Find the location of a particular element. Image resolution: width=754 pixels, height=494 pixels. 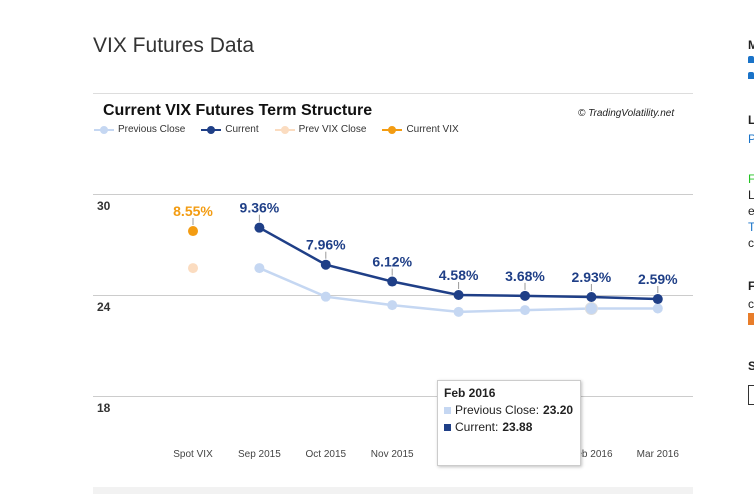

tooltip-value: 23.20 is located at coordinates (558, 410).